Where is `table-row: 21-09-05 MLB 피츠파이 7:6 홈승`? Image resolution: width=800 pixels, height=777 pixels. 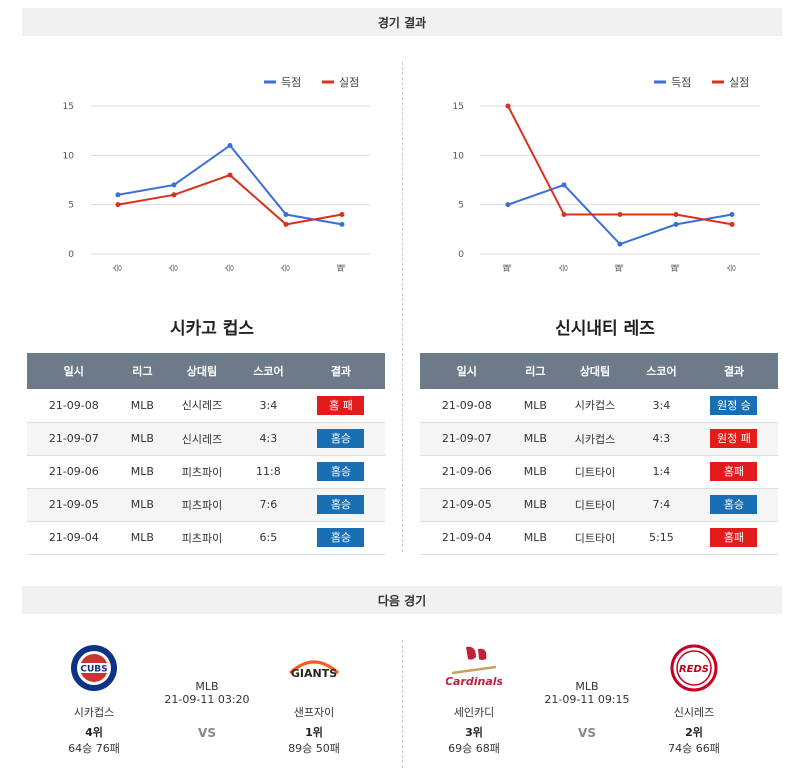 table-row: 21-09-05 MLB 피츠파이 7:6 홈승 is located at coordinates (206, 505).